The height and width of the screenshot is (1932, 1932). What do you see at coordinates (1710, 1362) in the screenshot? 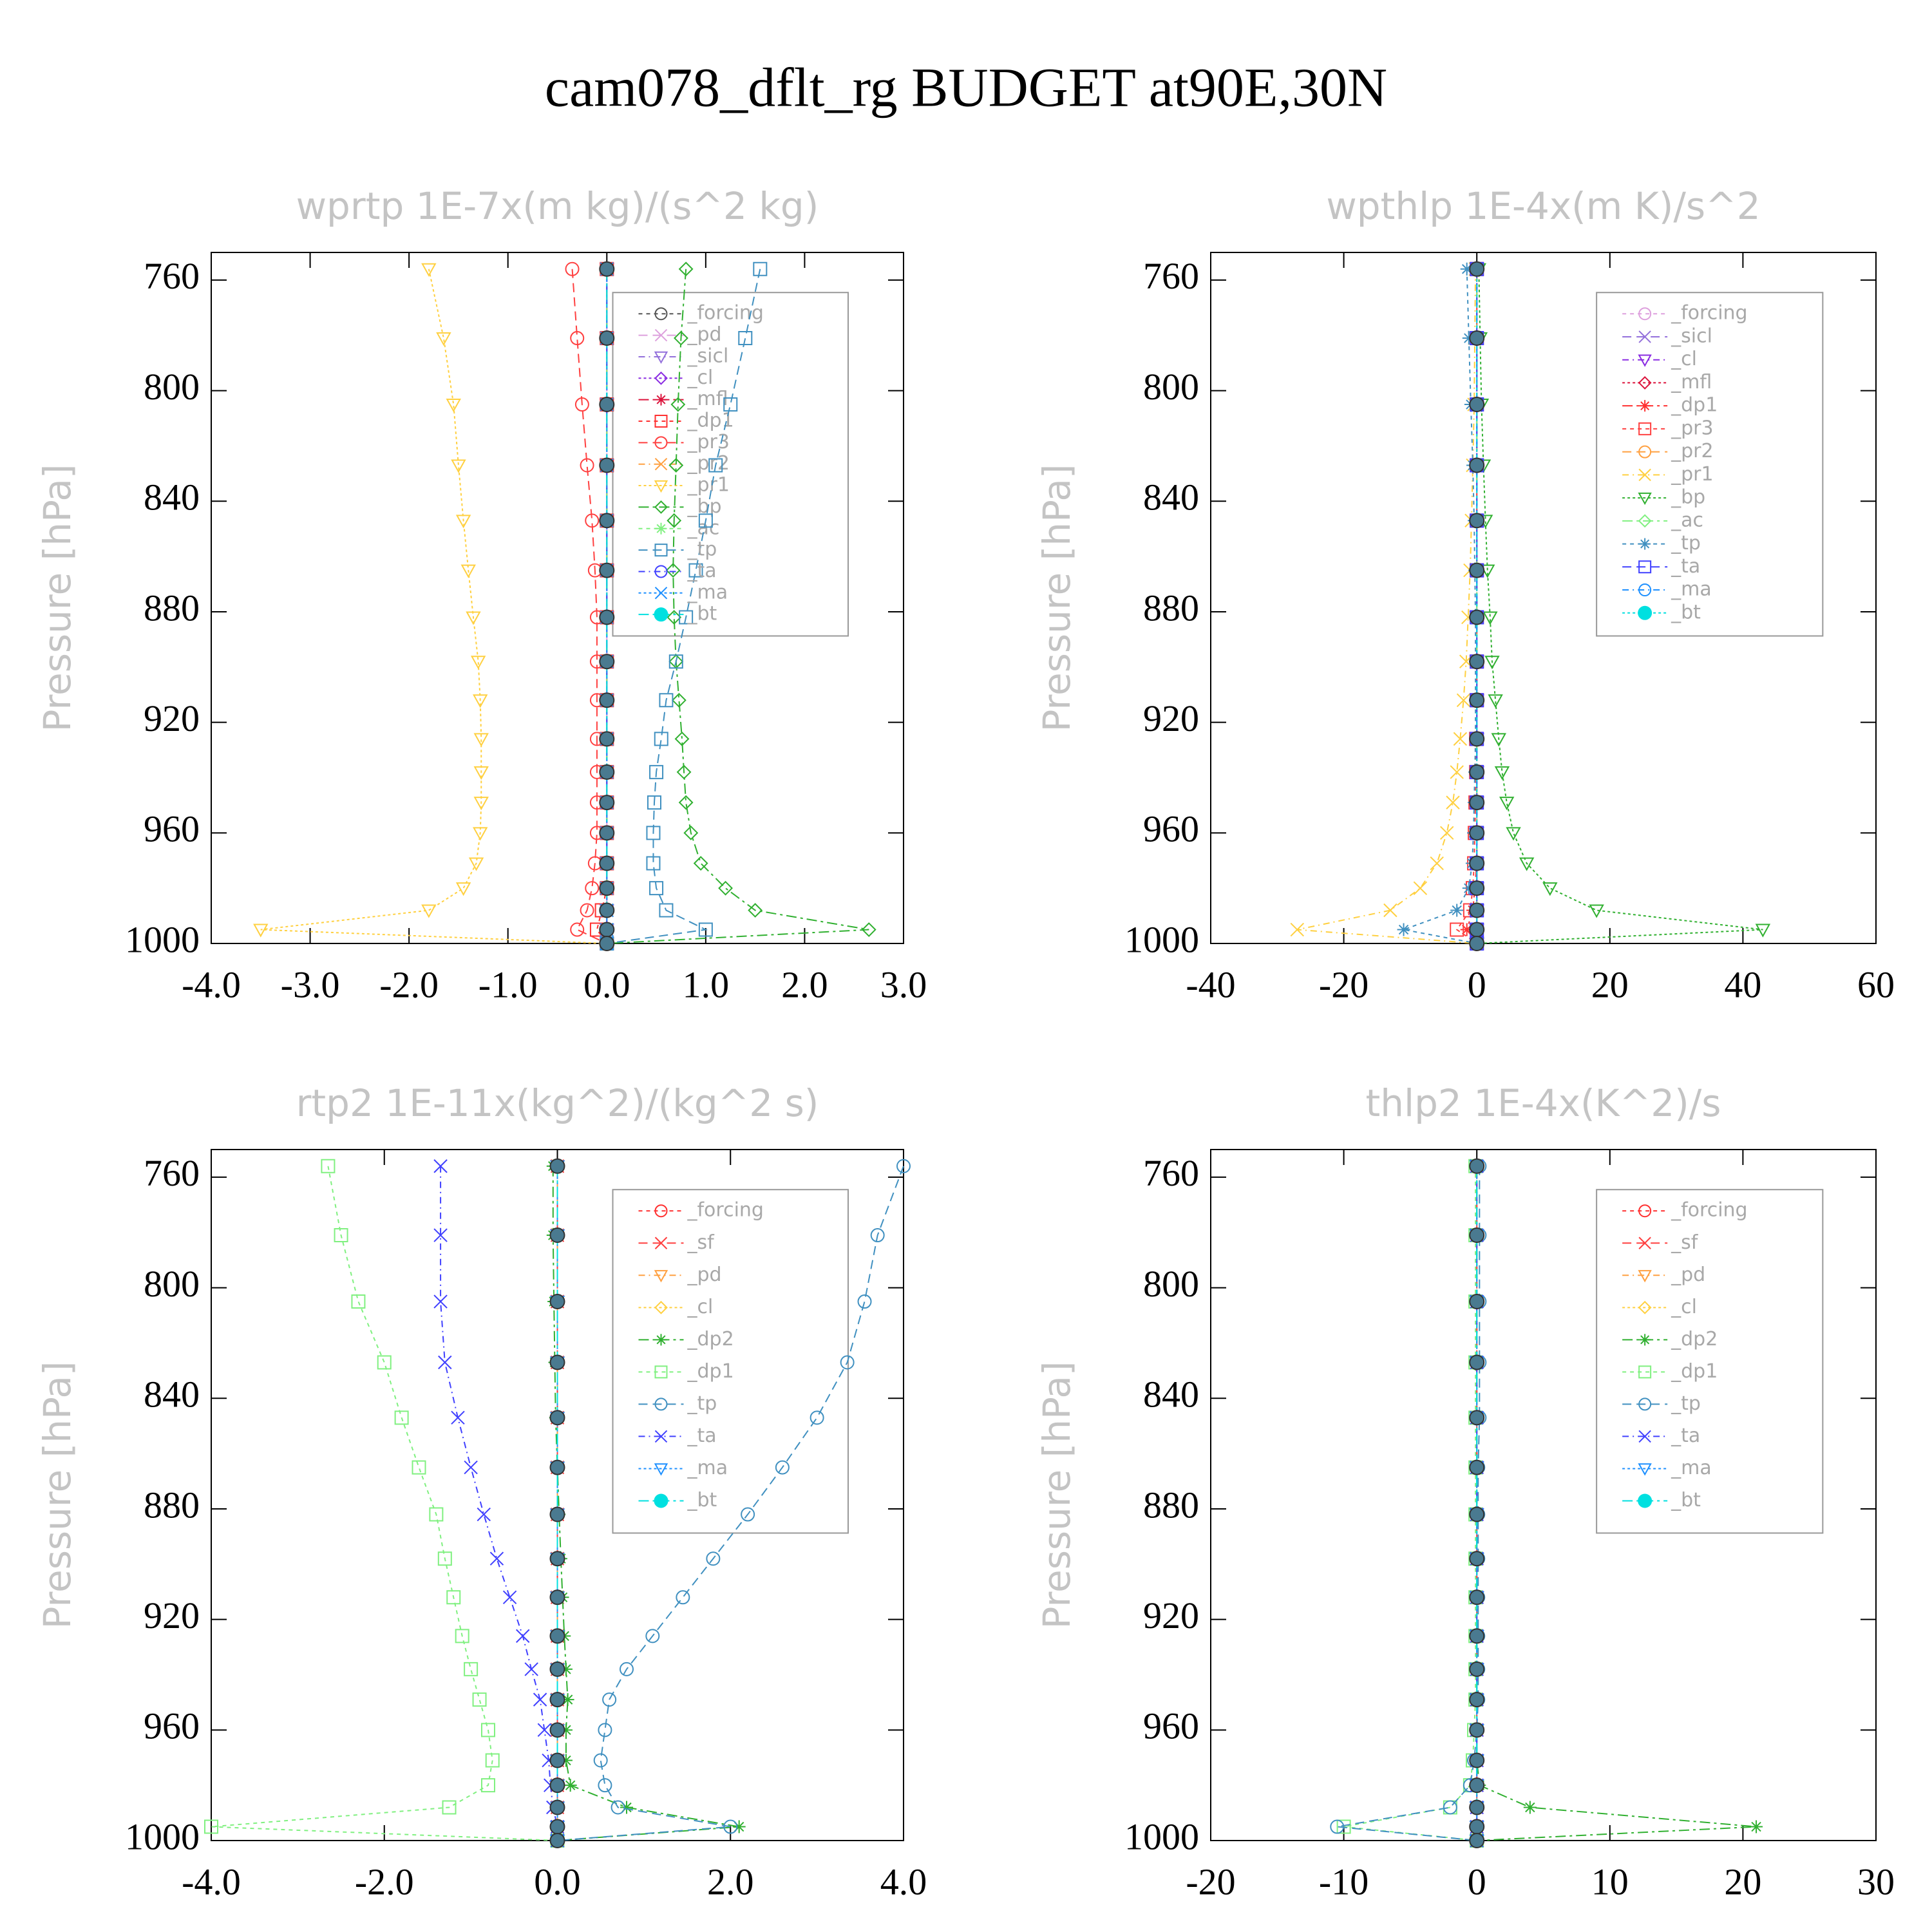
I see `legend-box` at bounding box center [1710, 1362].